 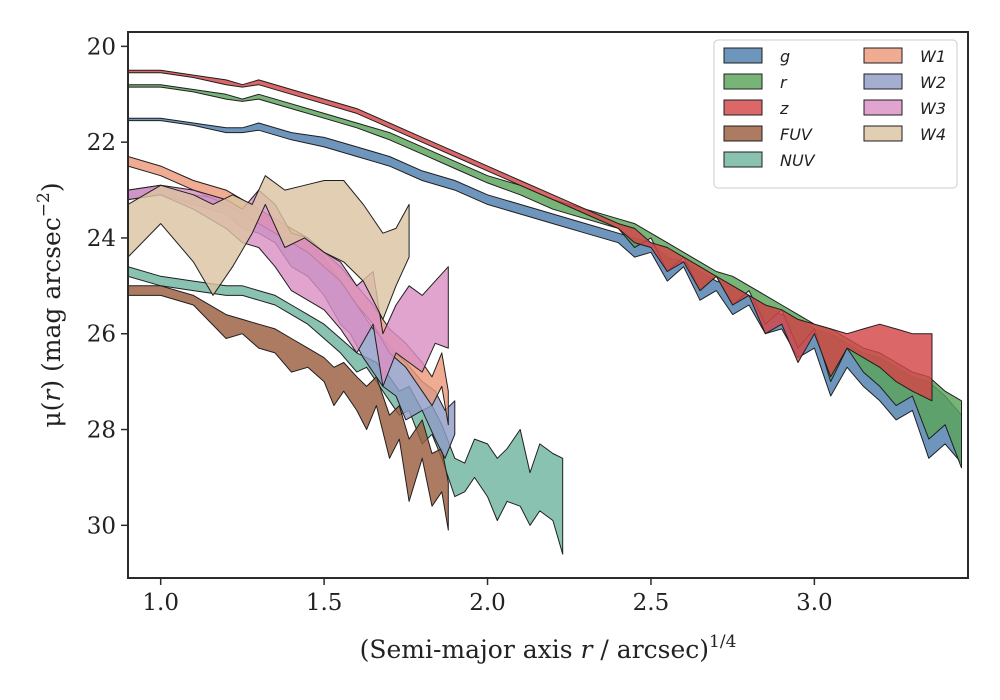 I want to click on legend-swatch-w3, so click(x=883, y=107).